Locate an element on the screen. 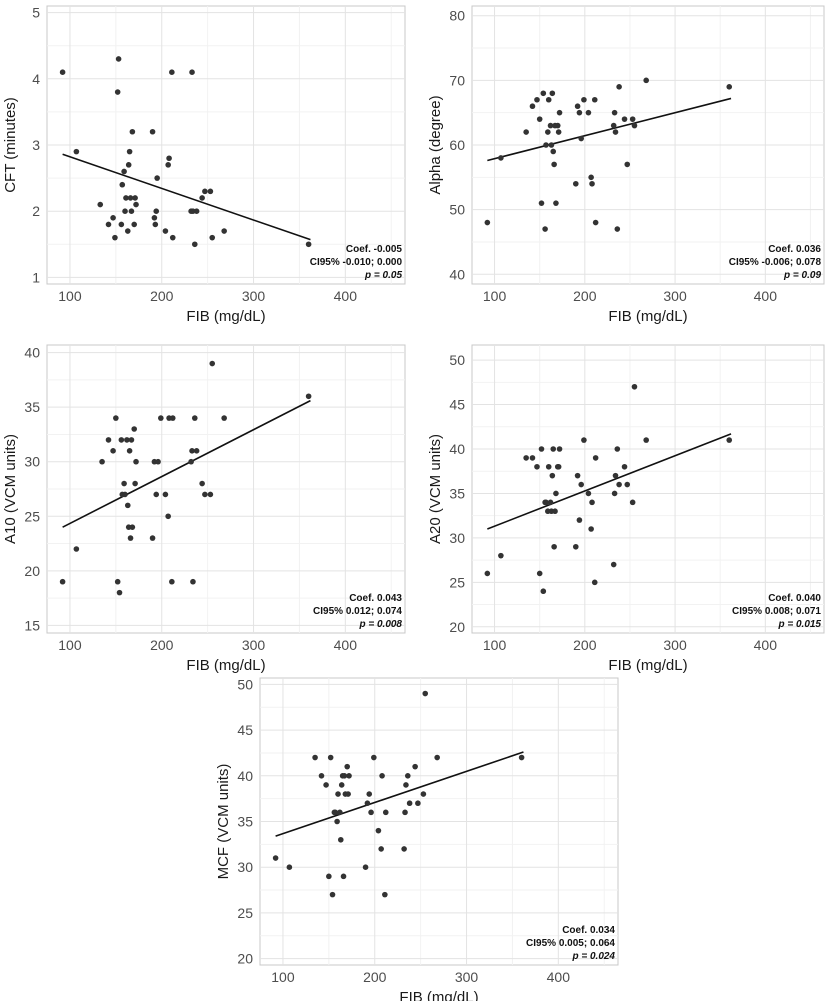 The height and width of the screenshot is (1001, 829). y-tick-label: 20 is located at coordinates (32, 571).